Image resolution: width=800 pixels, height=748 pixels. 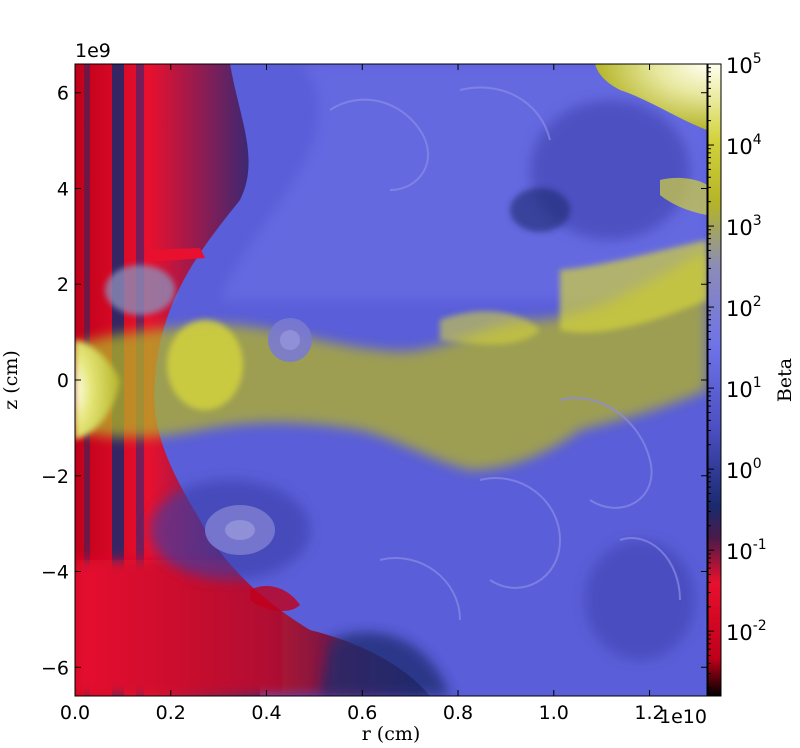 I want to click on colorbar-tick-label: 10², so click(x=744, y=307).